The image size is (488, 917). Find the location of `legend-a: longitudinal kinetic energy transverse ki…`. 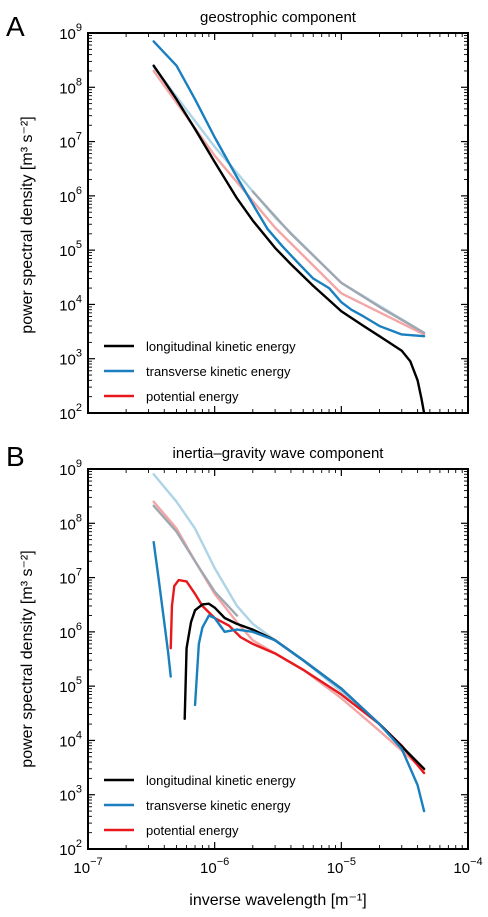

legend-a: longitudinal kinetic energy transverse ki… is located at coordinates (200, 371).